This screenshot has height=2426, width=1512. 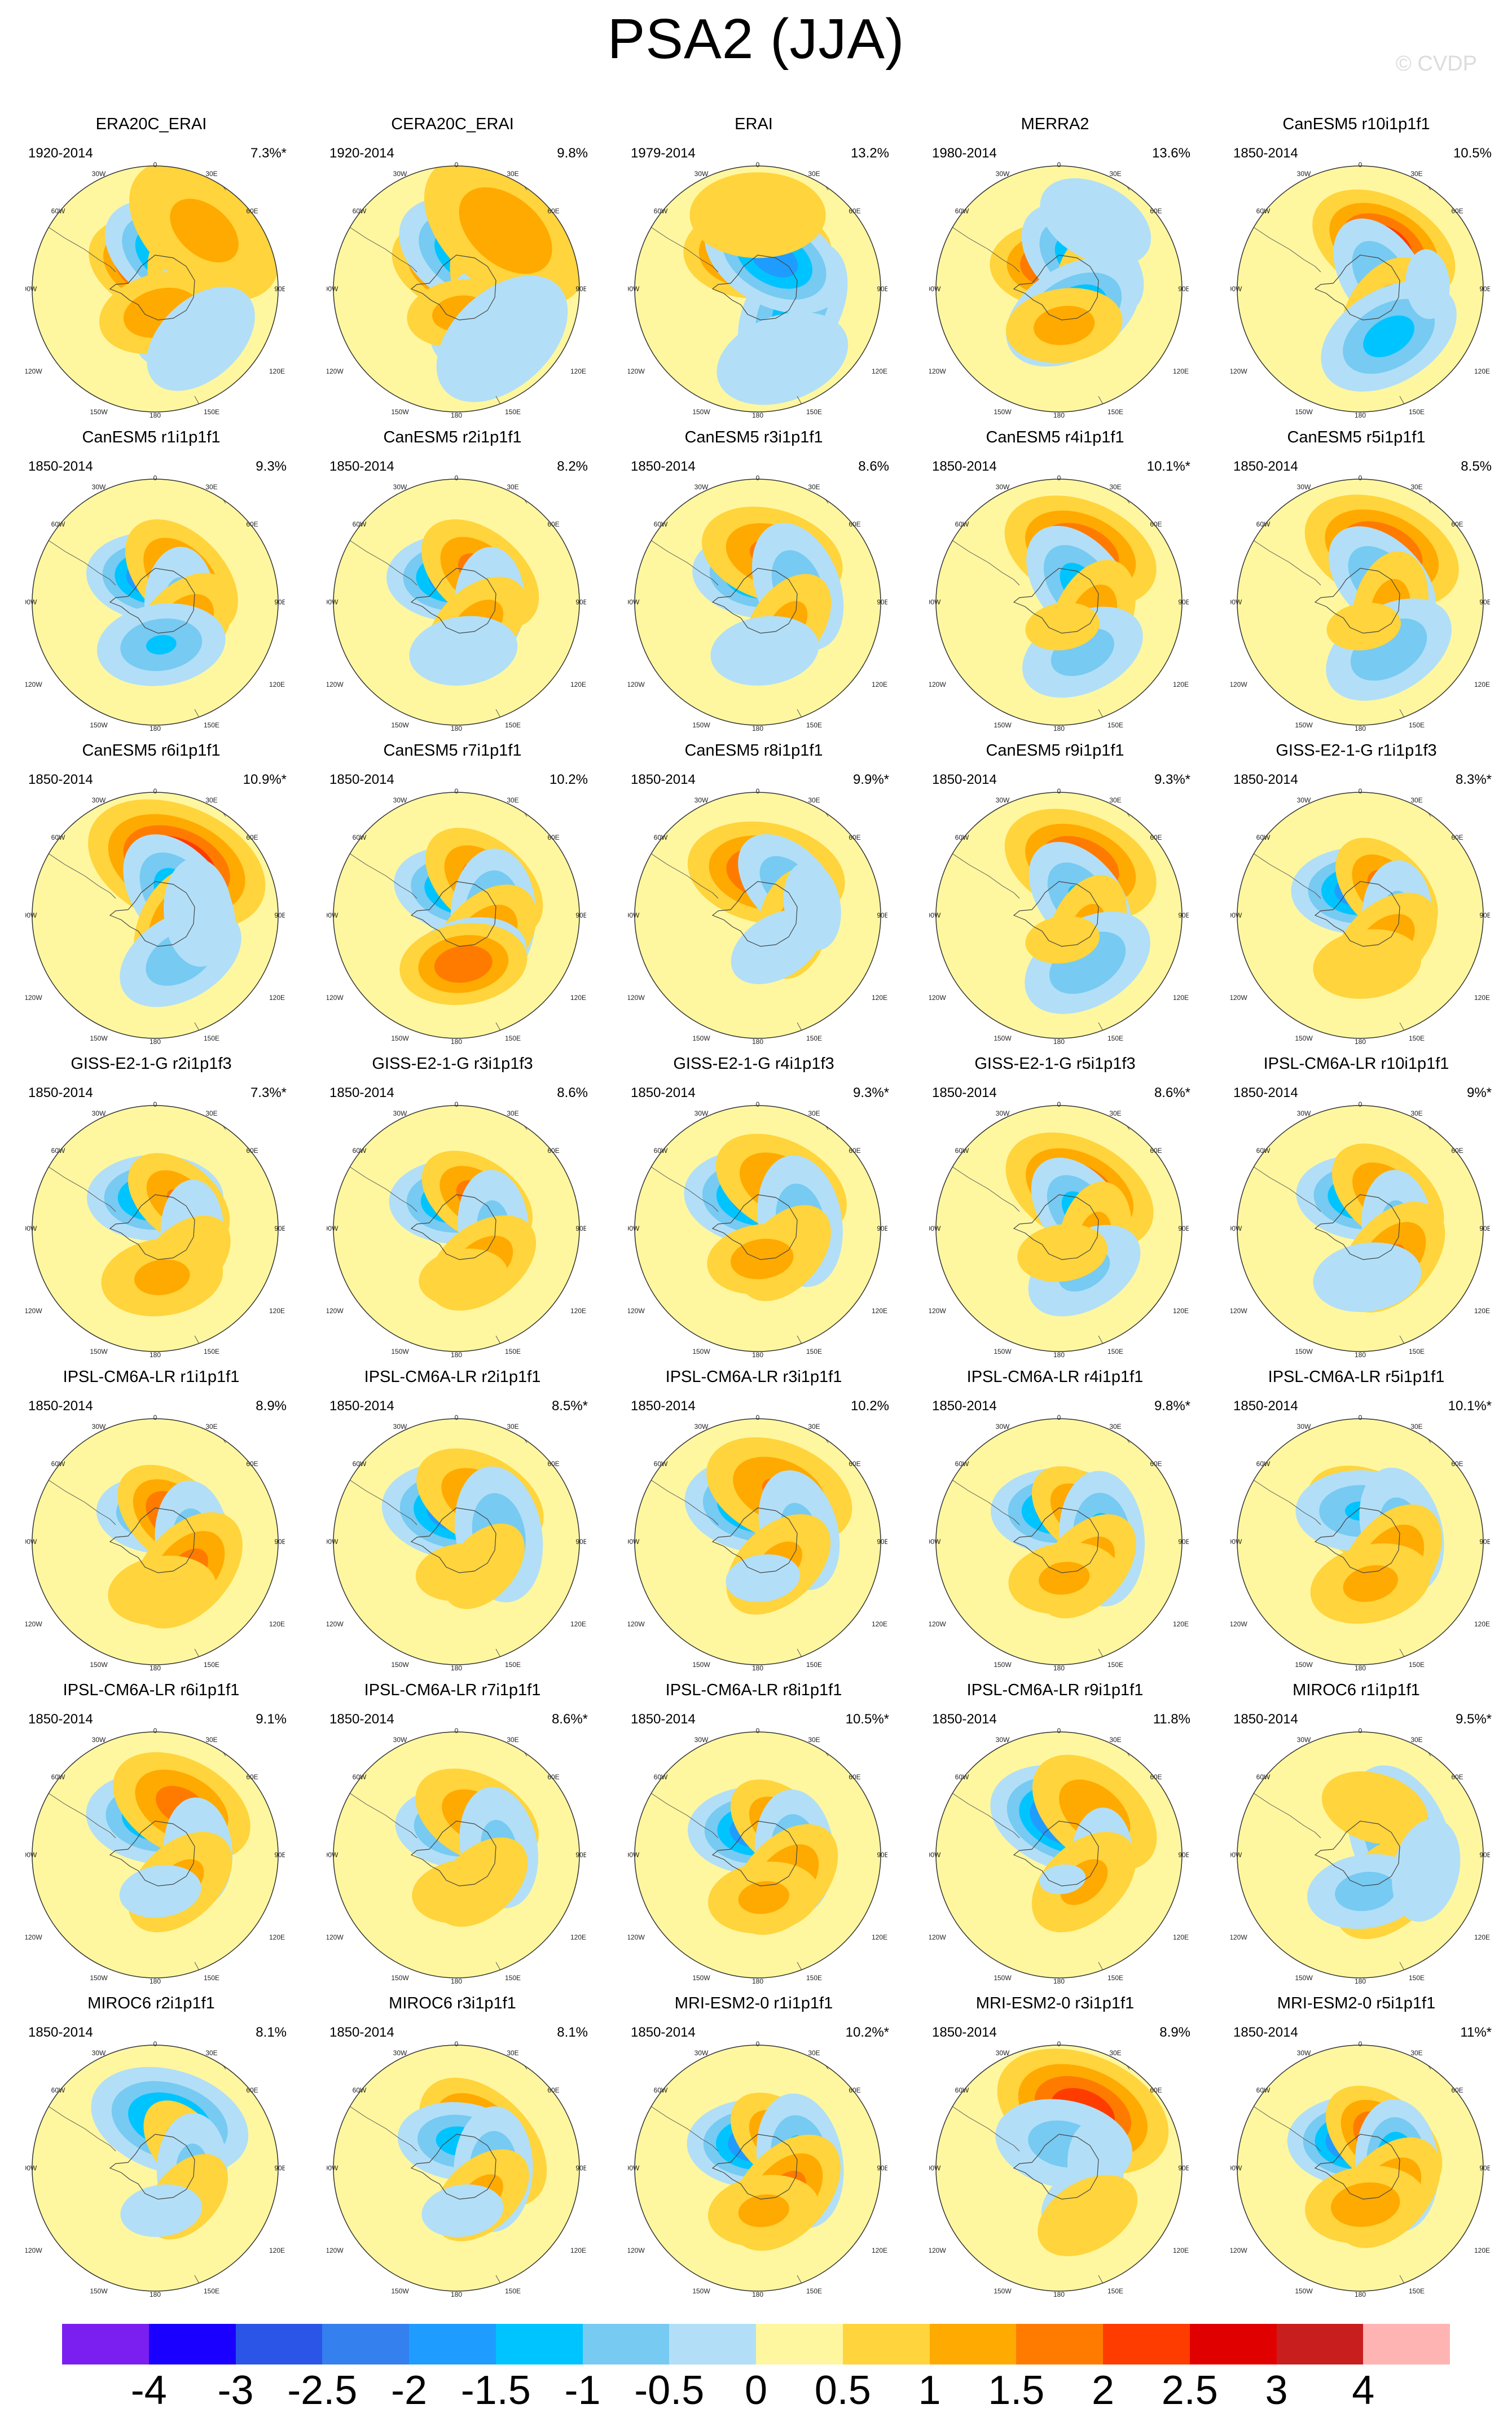 I want to click on colorbar-swatch, so click(x=539, y=2344).